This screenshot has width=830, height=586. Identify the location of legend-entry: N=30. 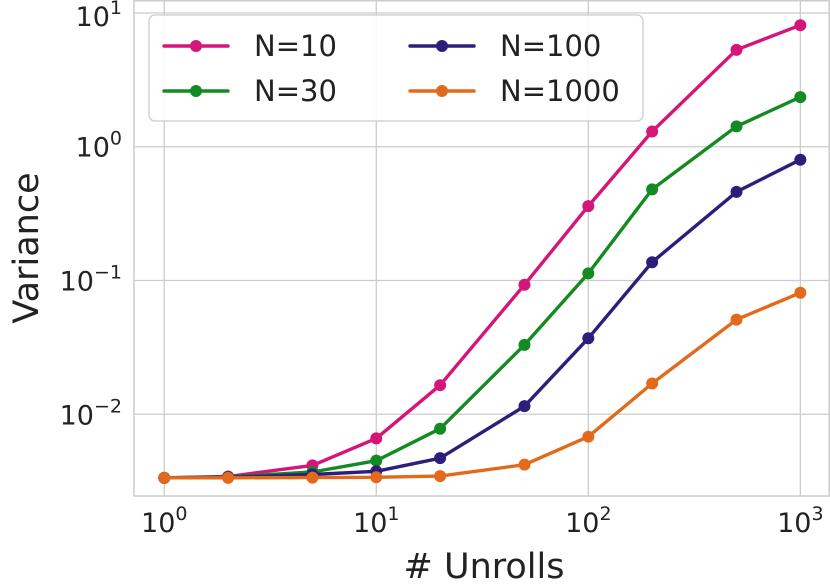
(249, 91).